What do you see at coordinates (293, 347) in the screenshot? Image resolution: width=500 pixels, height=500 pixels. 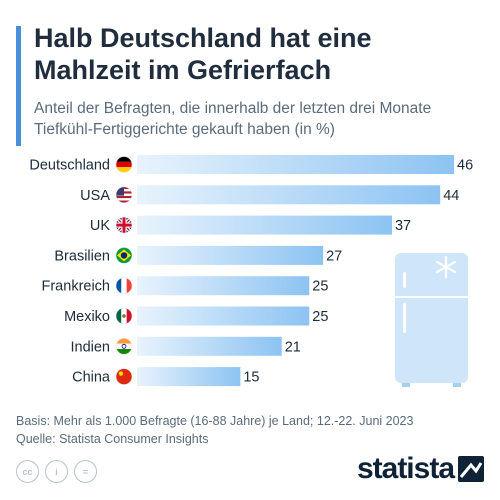 I see `value-label-indien: 21` at bounding box center [293, 347].